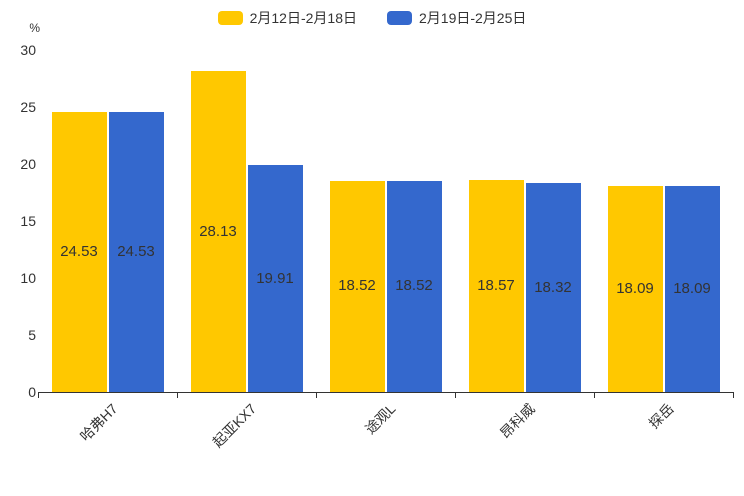 The height and width of the screenshot is (496, 744). I want to click on bar-value-label: 18.57, so click(496, 286).